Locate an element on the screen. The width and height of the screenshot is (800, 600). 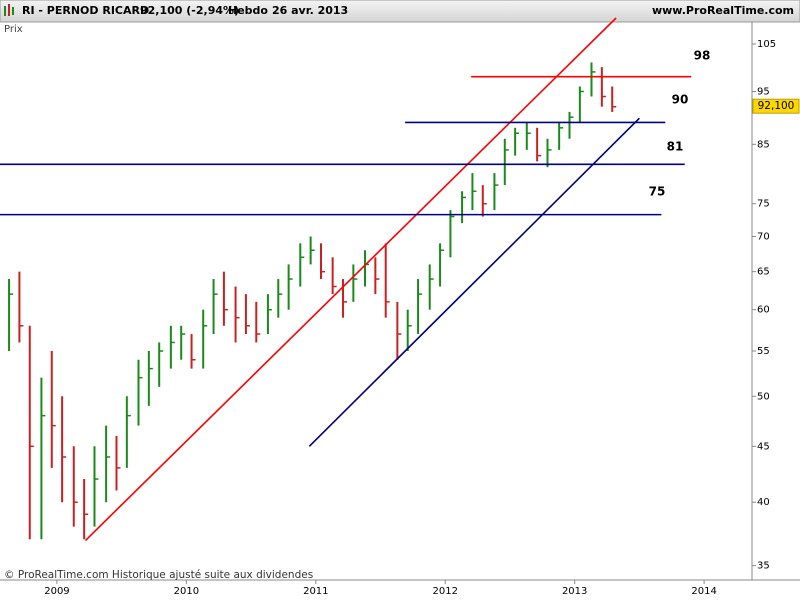
y-tick-label: 45 is located at coordinates (763, 446).